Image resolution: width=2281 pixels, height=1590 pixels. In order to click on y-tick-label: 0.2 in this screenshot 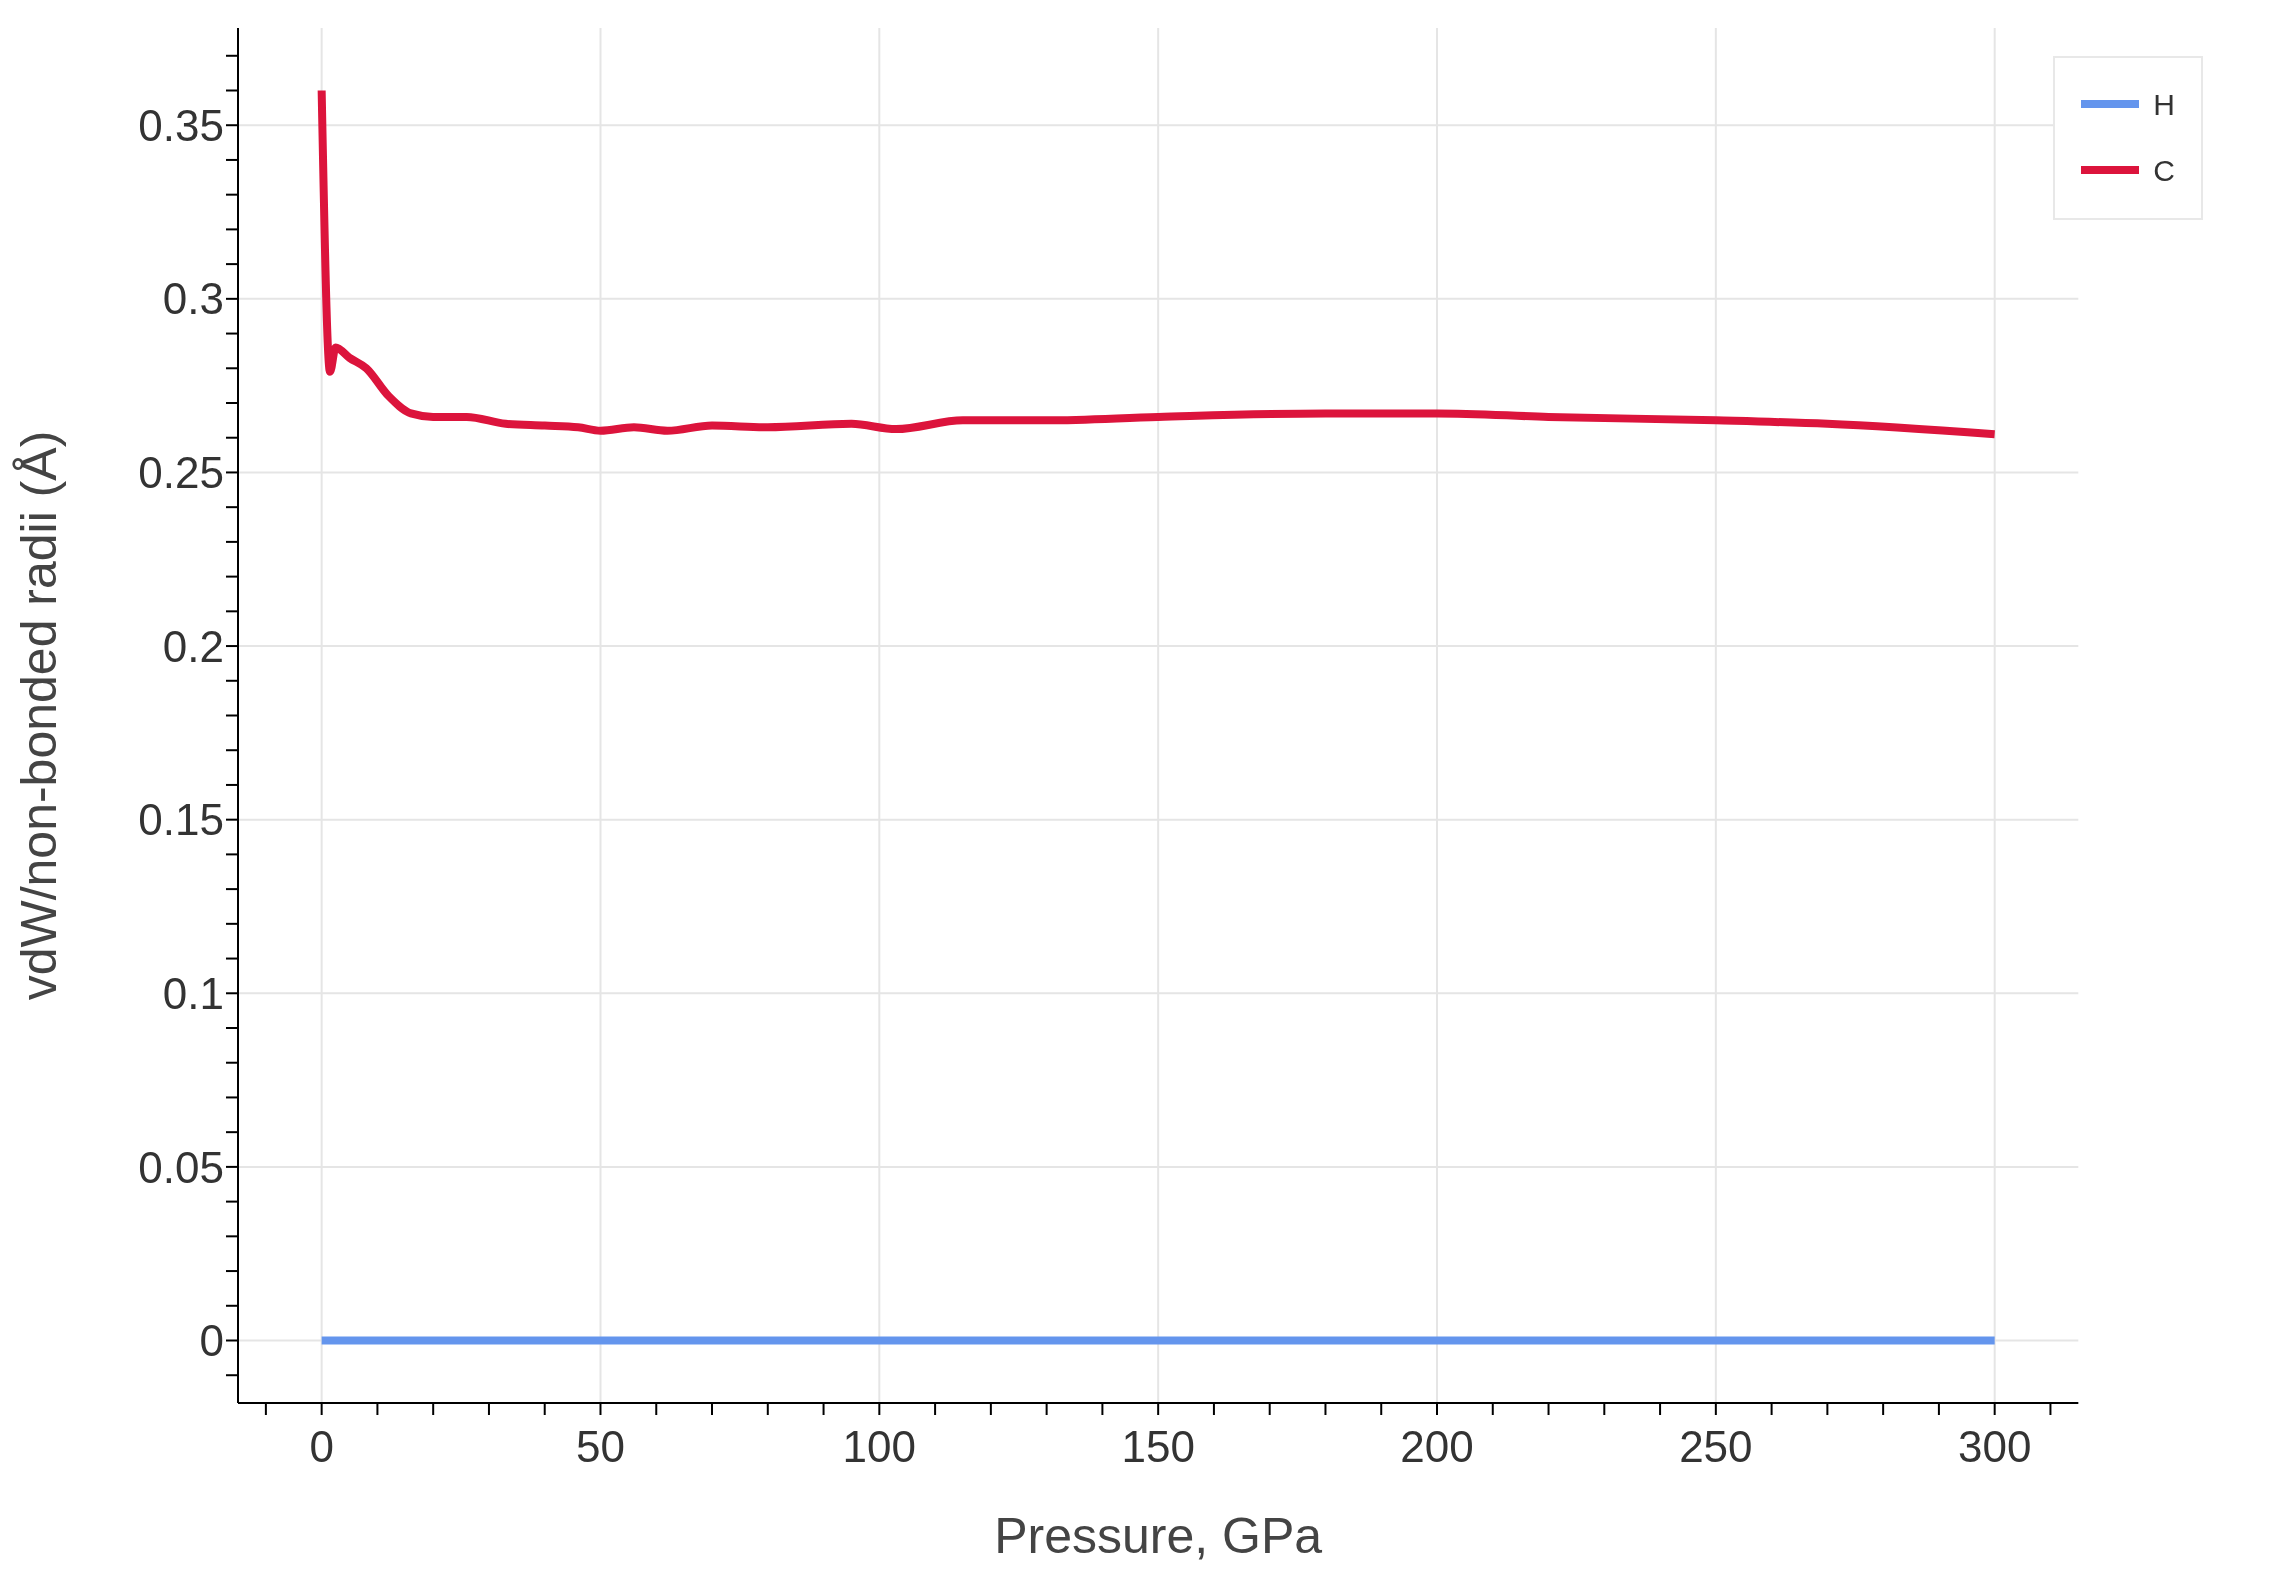, I will do `click(193, 646)`.